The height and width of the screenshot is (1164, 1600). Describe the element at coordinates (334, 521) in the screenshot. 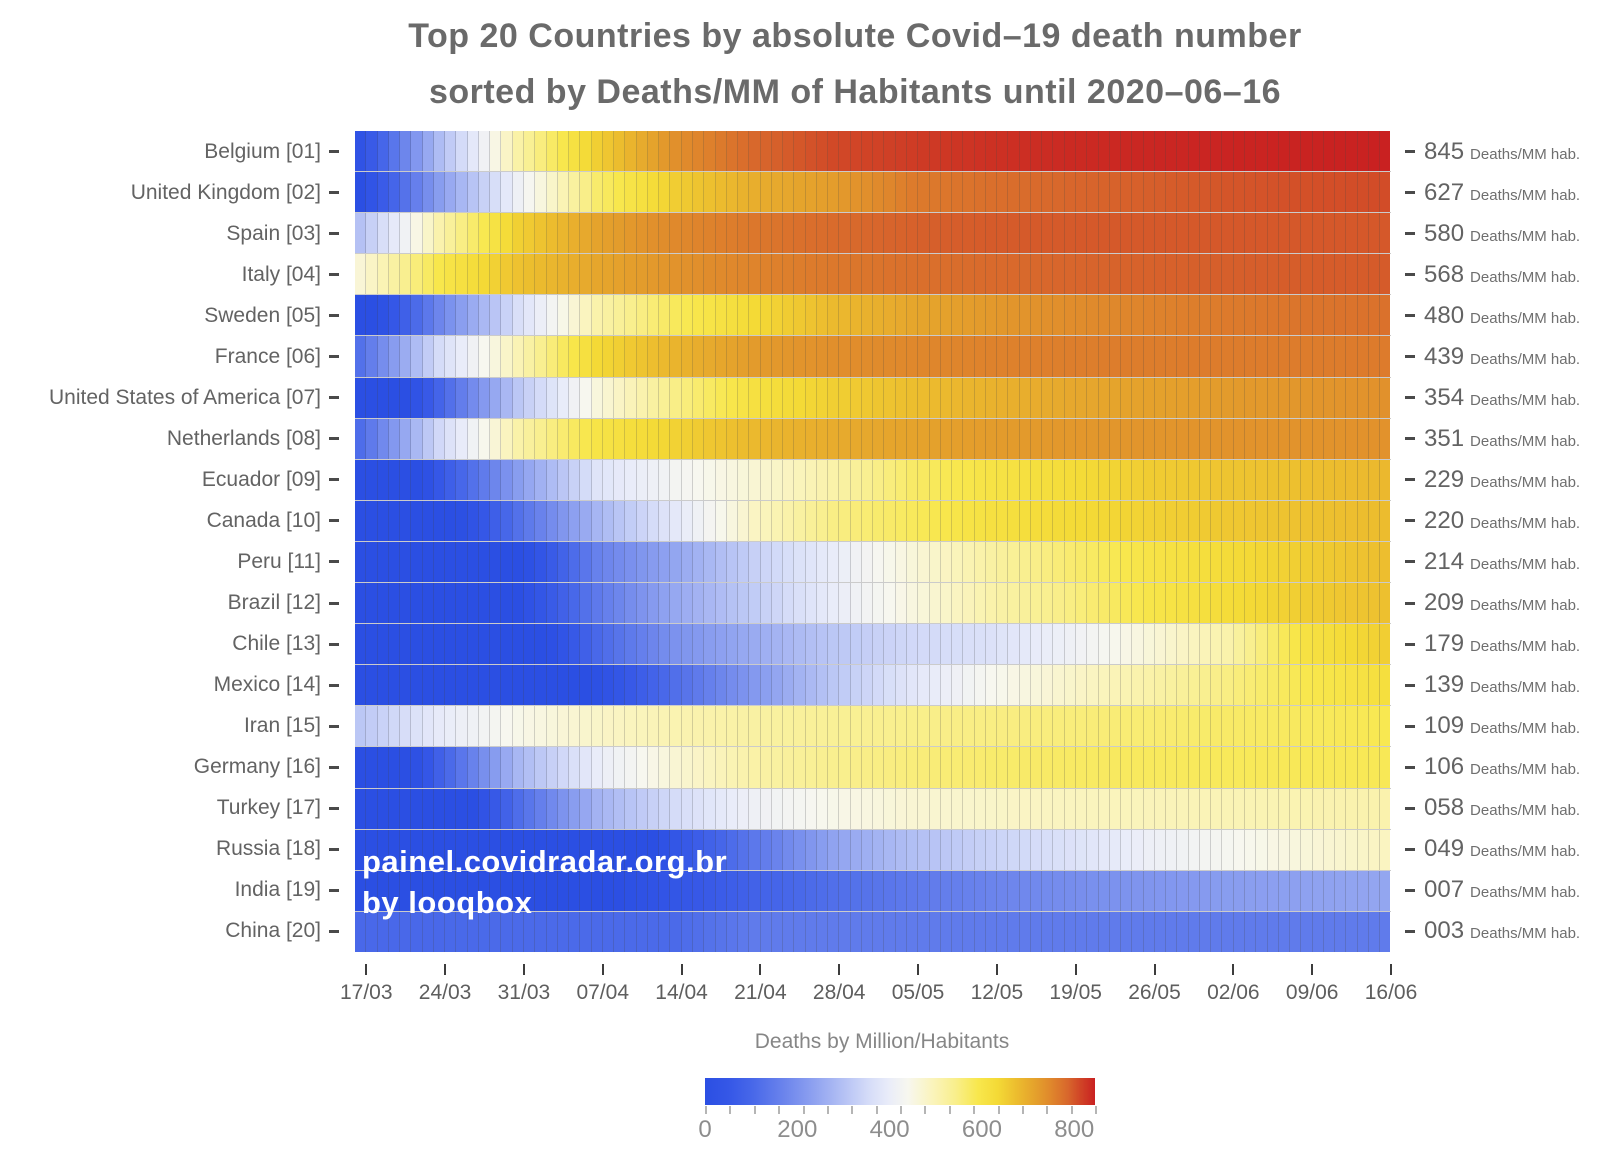

I see `y-tick-mark` at that location.